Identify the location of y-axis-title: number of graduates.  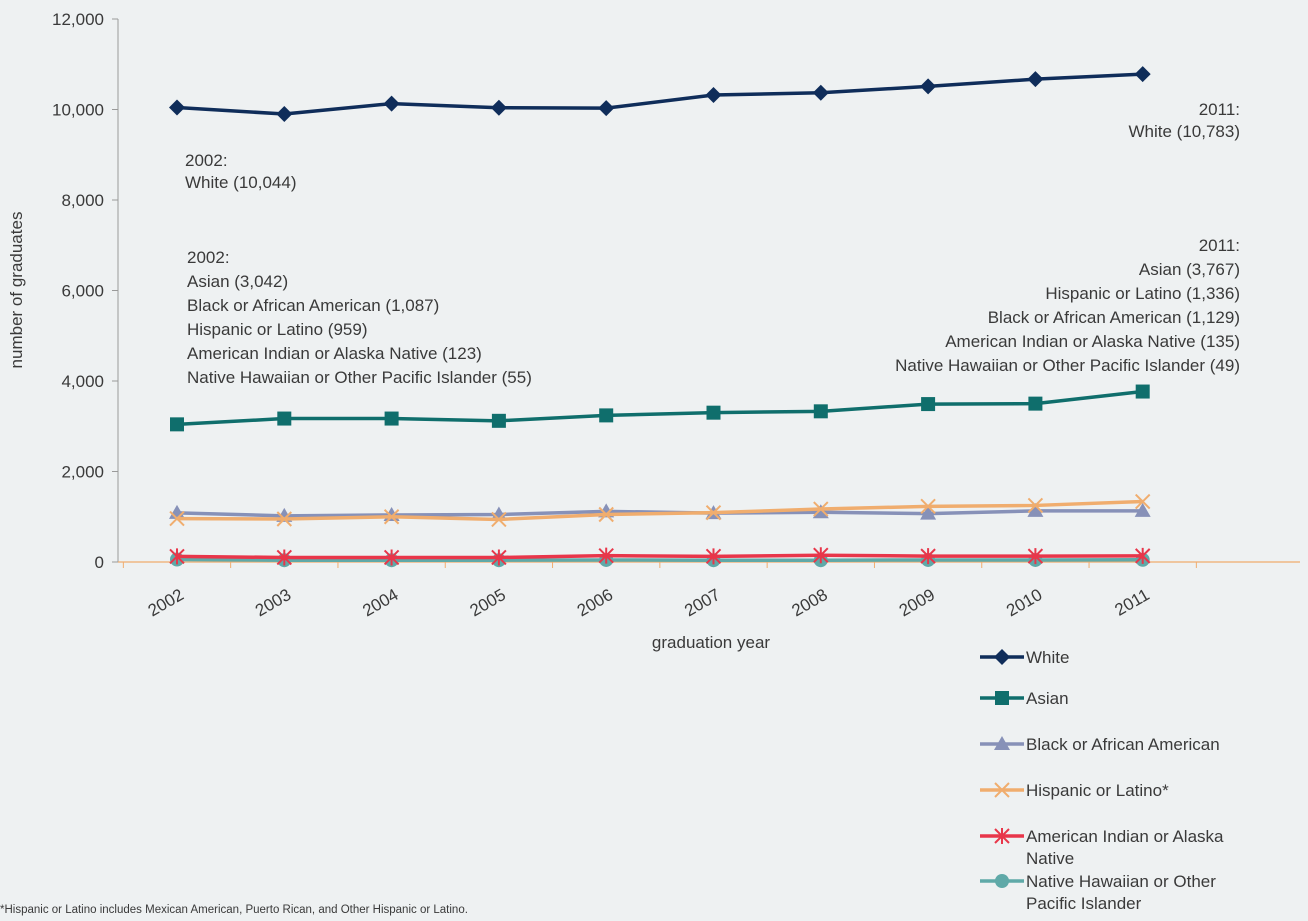
(16, 290).